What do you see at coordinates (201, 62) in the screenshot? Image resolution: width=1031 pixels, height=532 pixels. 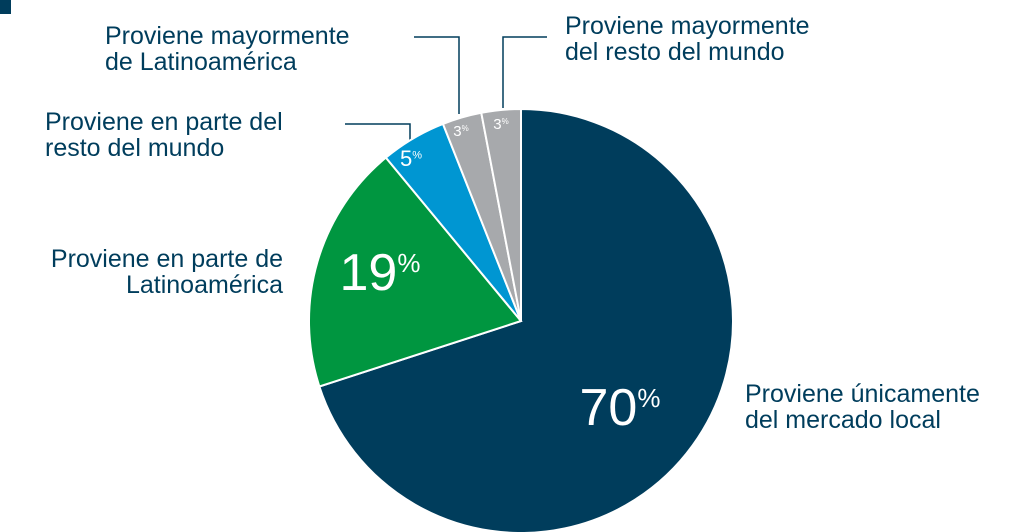 I see `category-label: de Latinoamérica` at bounding box center [201, 62].